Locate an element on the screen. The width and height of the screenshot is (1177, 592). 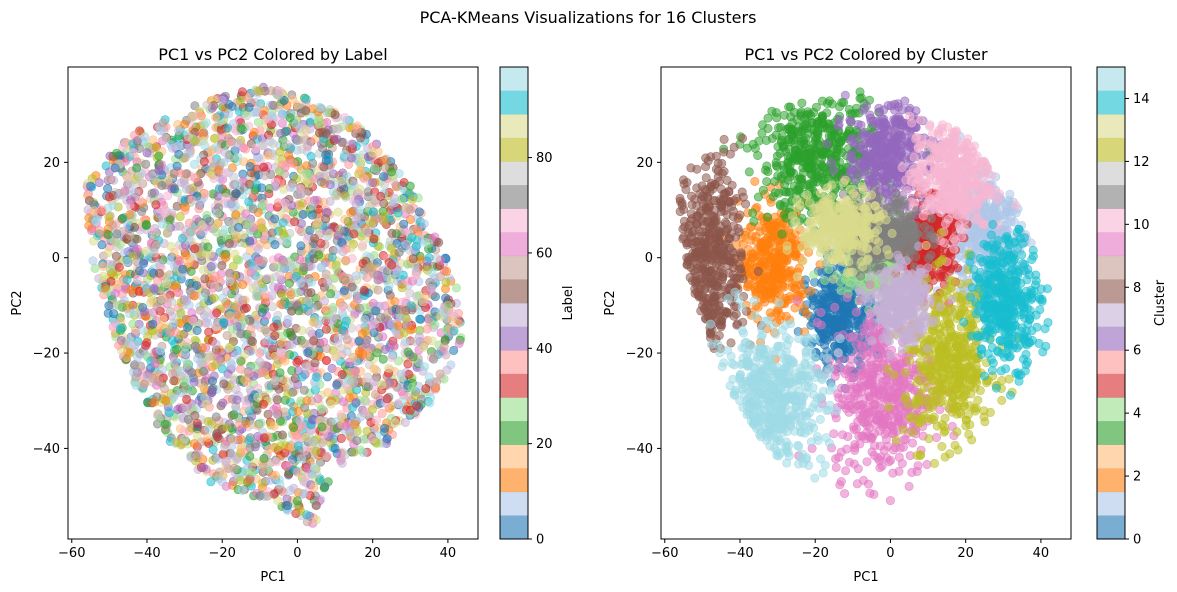
cluster-1-point is located at coordinates (995, 214).